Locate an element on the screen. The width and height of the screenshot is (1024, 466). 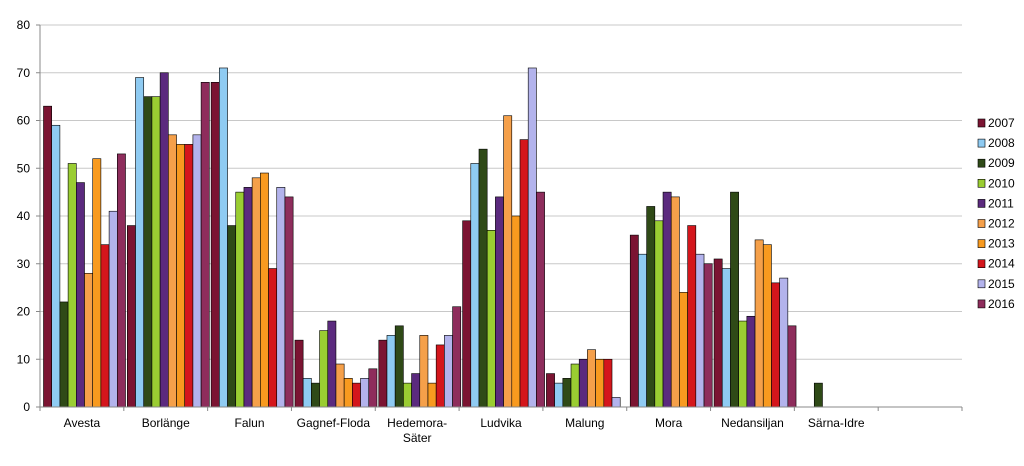
bar-2014-gagnef-floda is located at coordinates (356, 395).